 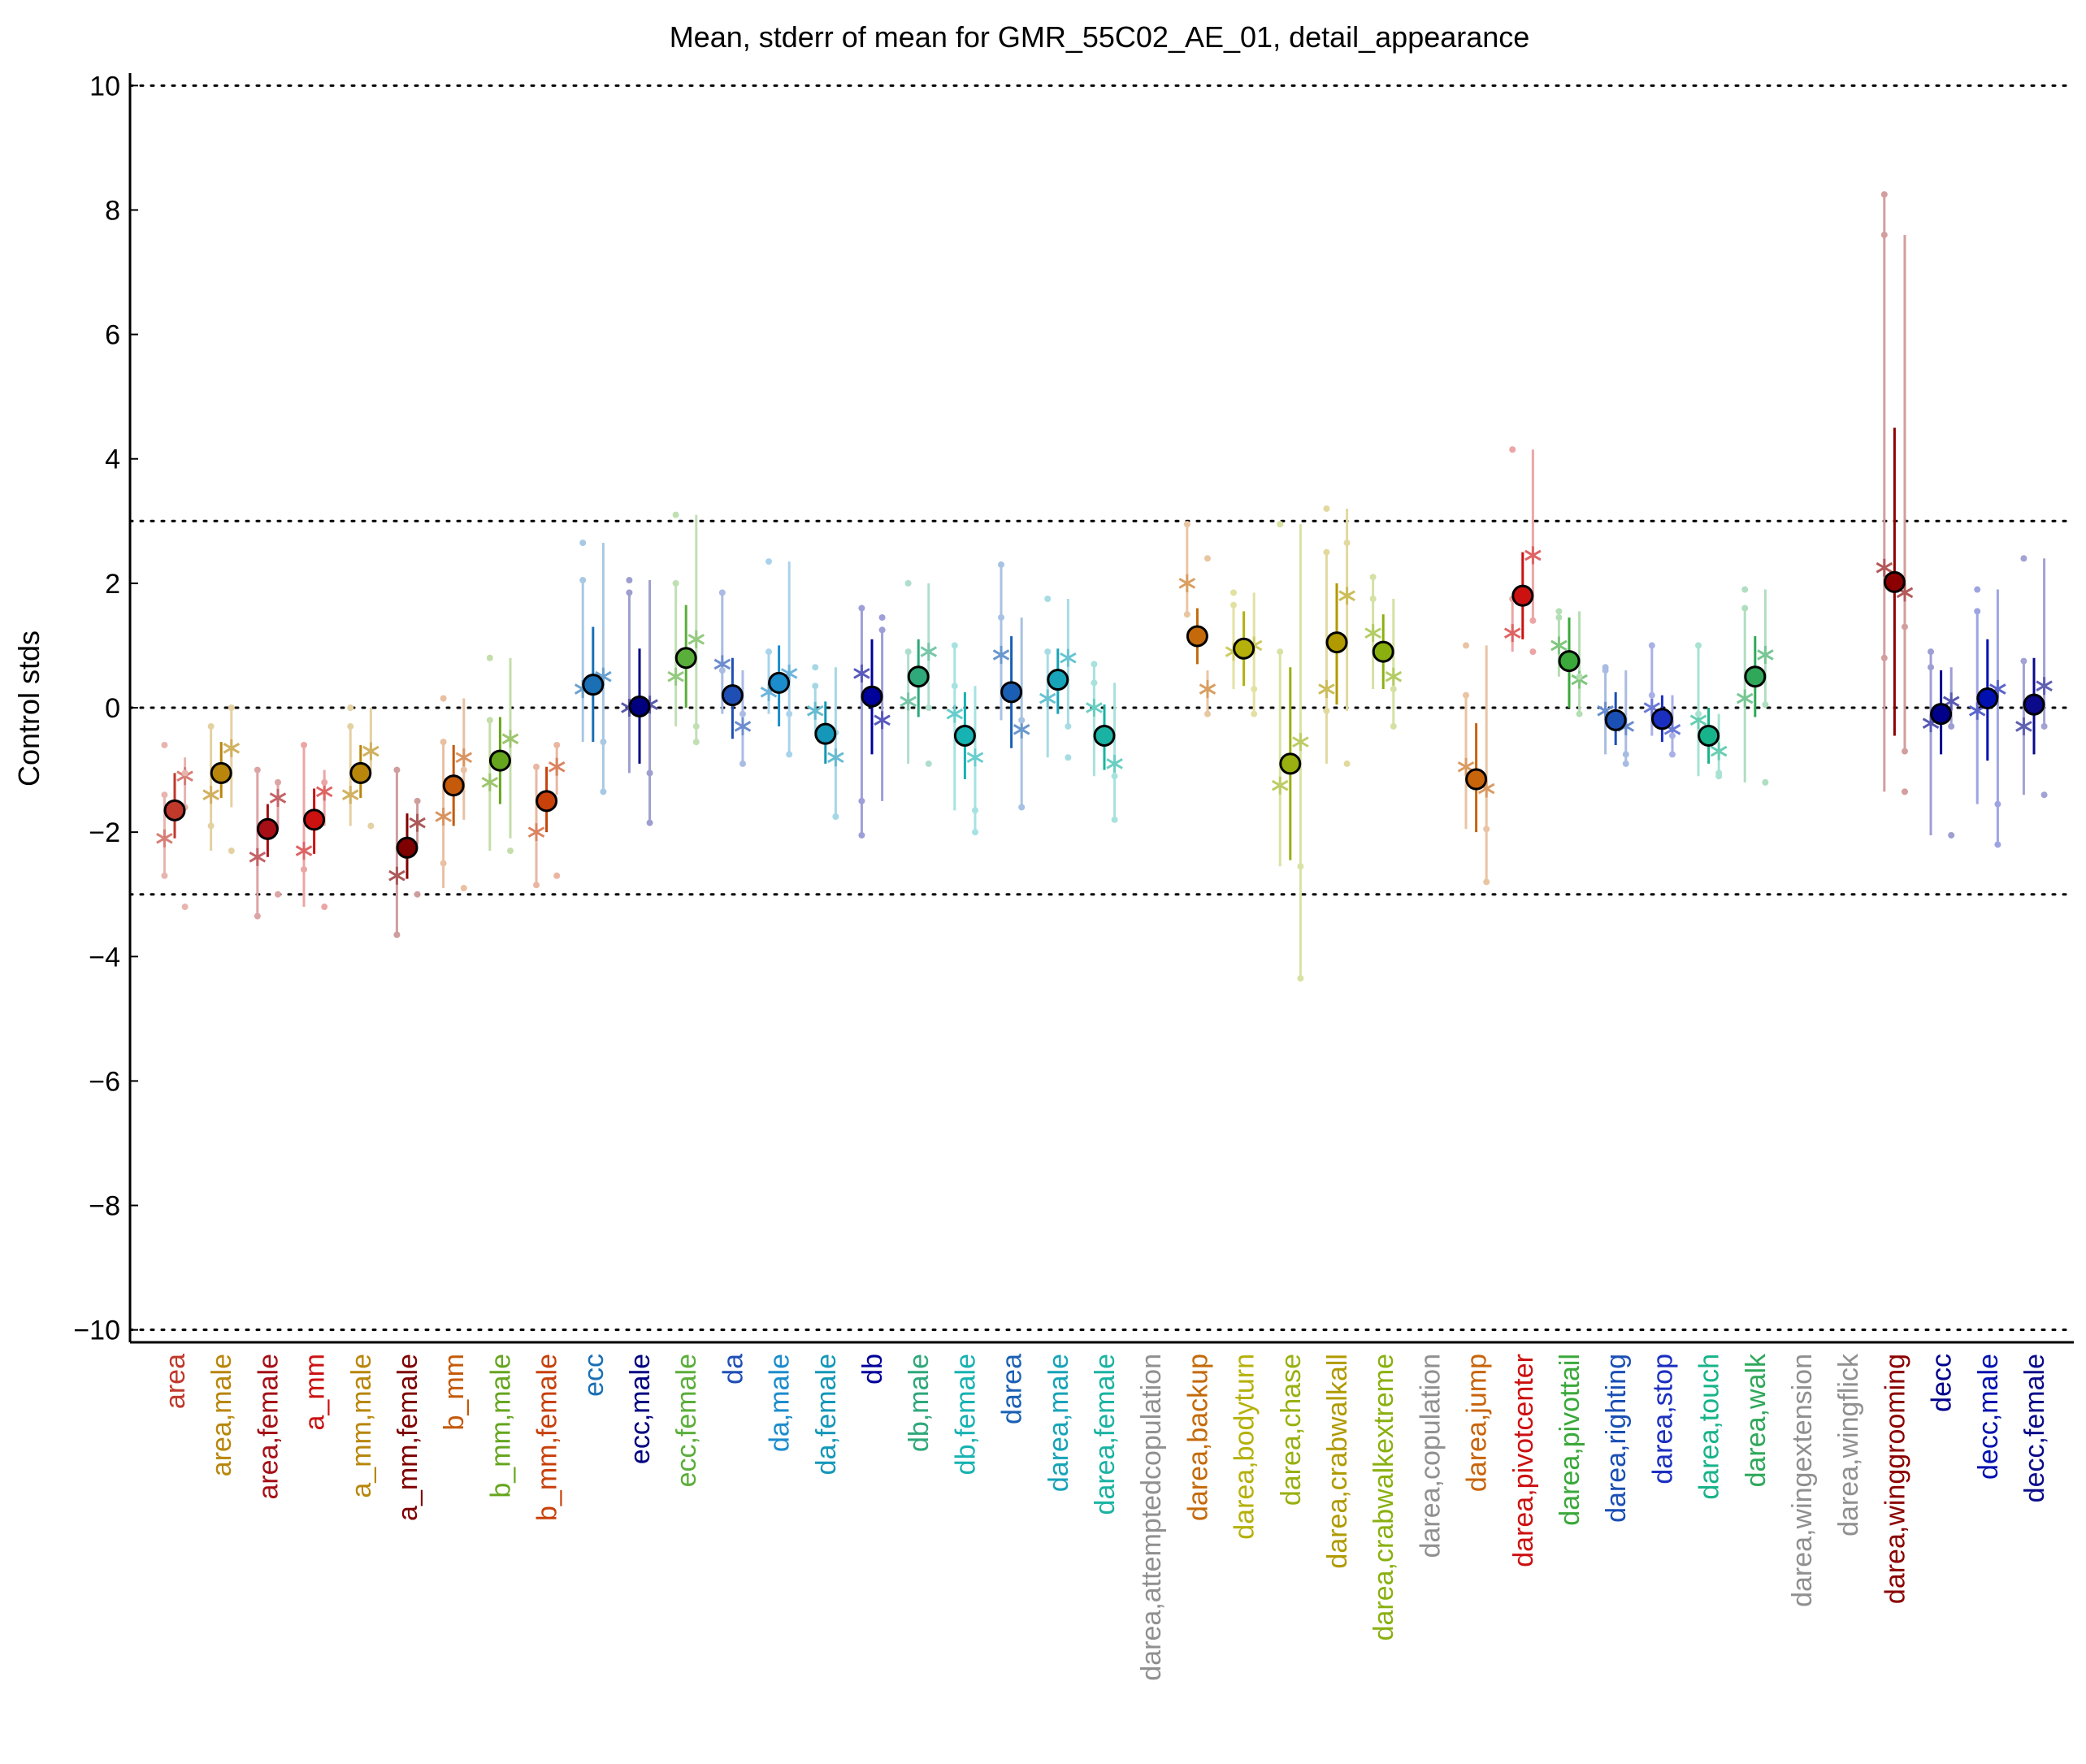 What do you see at coordinates (1383, 1497) in the screenshot?
I see `x-tick-label: darea,crabwalkextreme` at bounding box center [1383, 1497].